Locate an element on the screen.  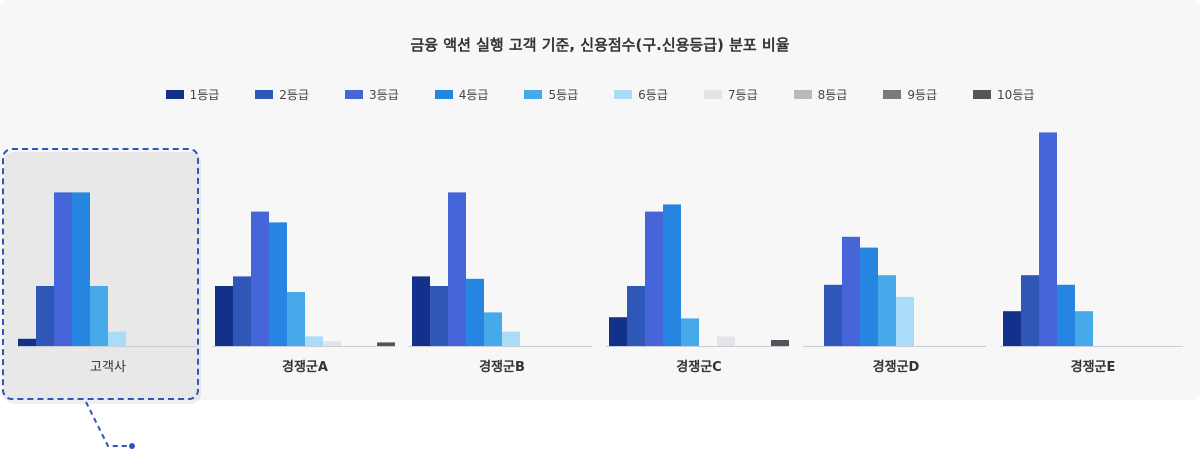
legend-label: 1등급 is located at coordinates (204, 94).